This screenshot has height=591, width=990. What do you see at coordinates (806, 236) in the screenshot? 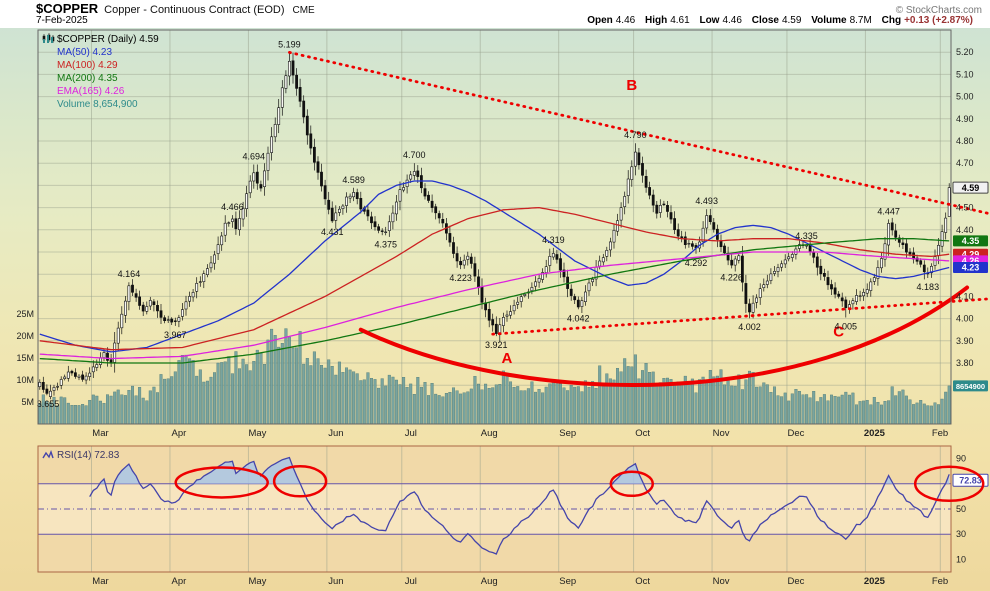
I see `svg-text: 4.335` at bounding box center [806, 236].